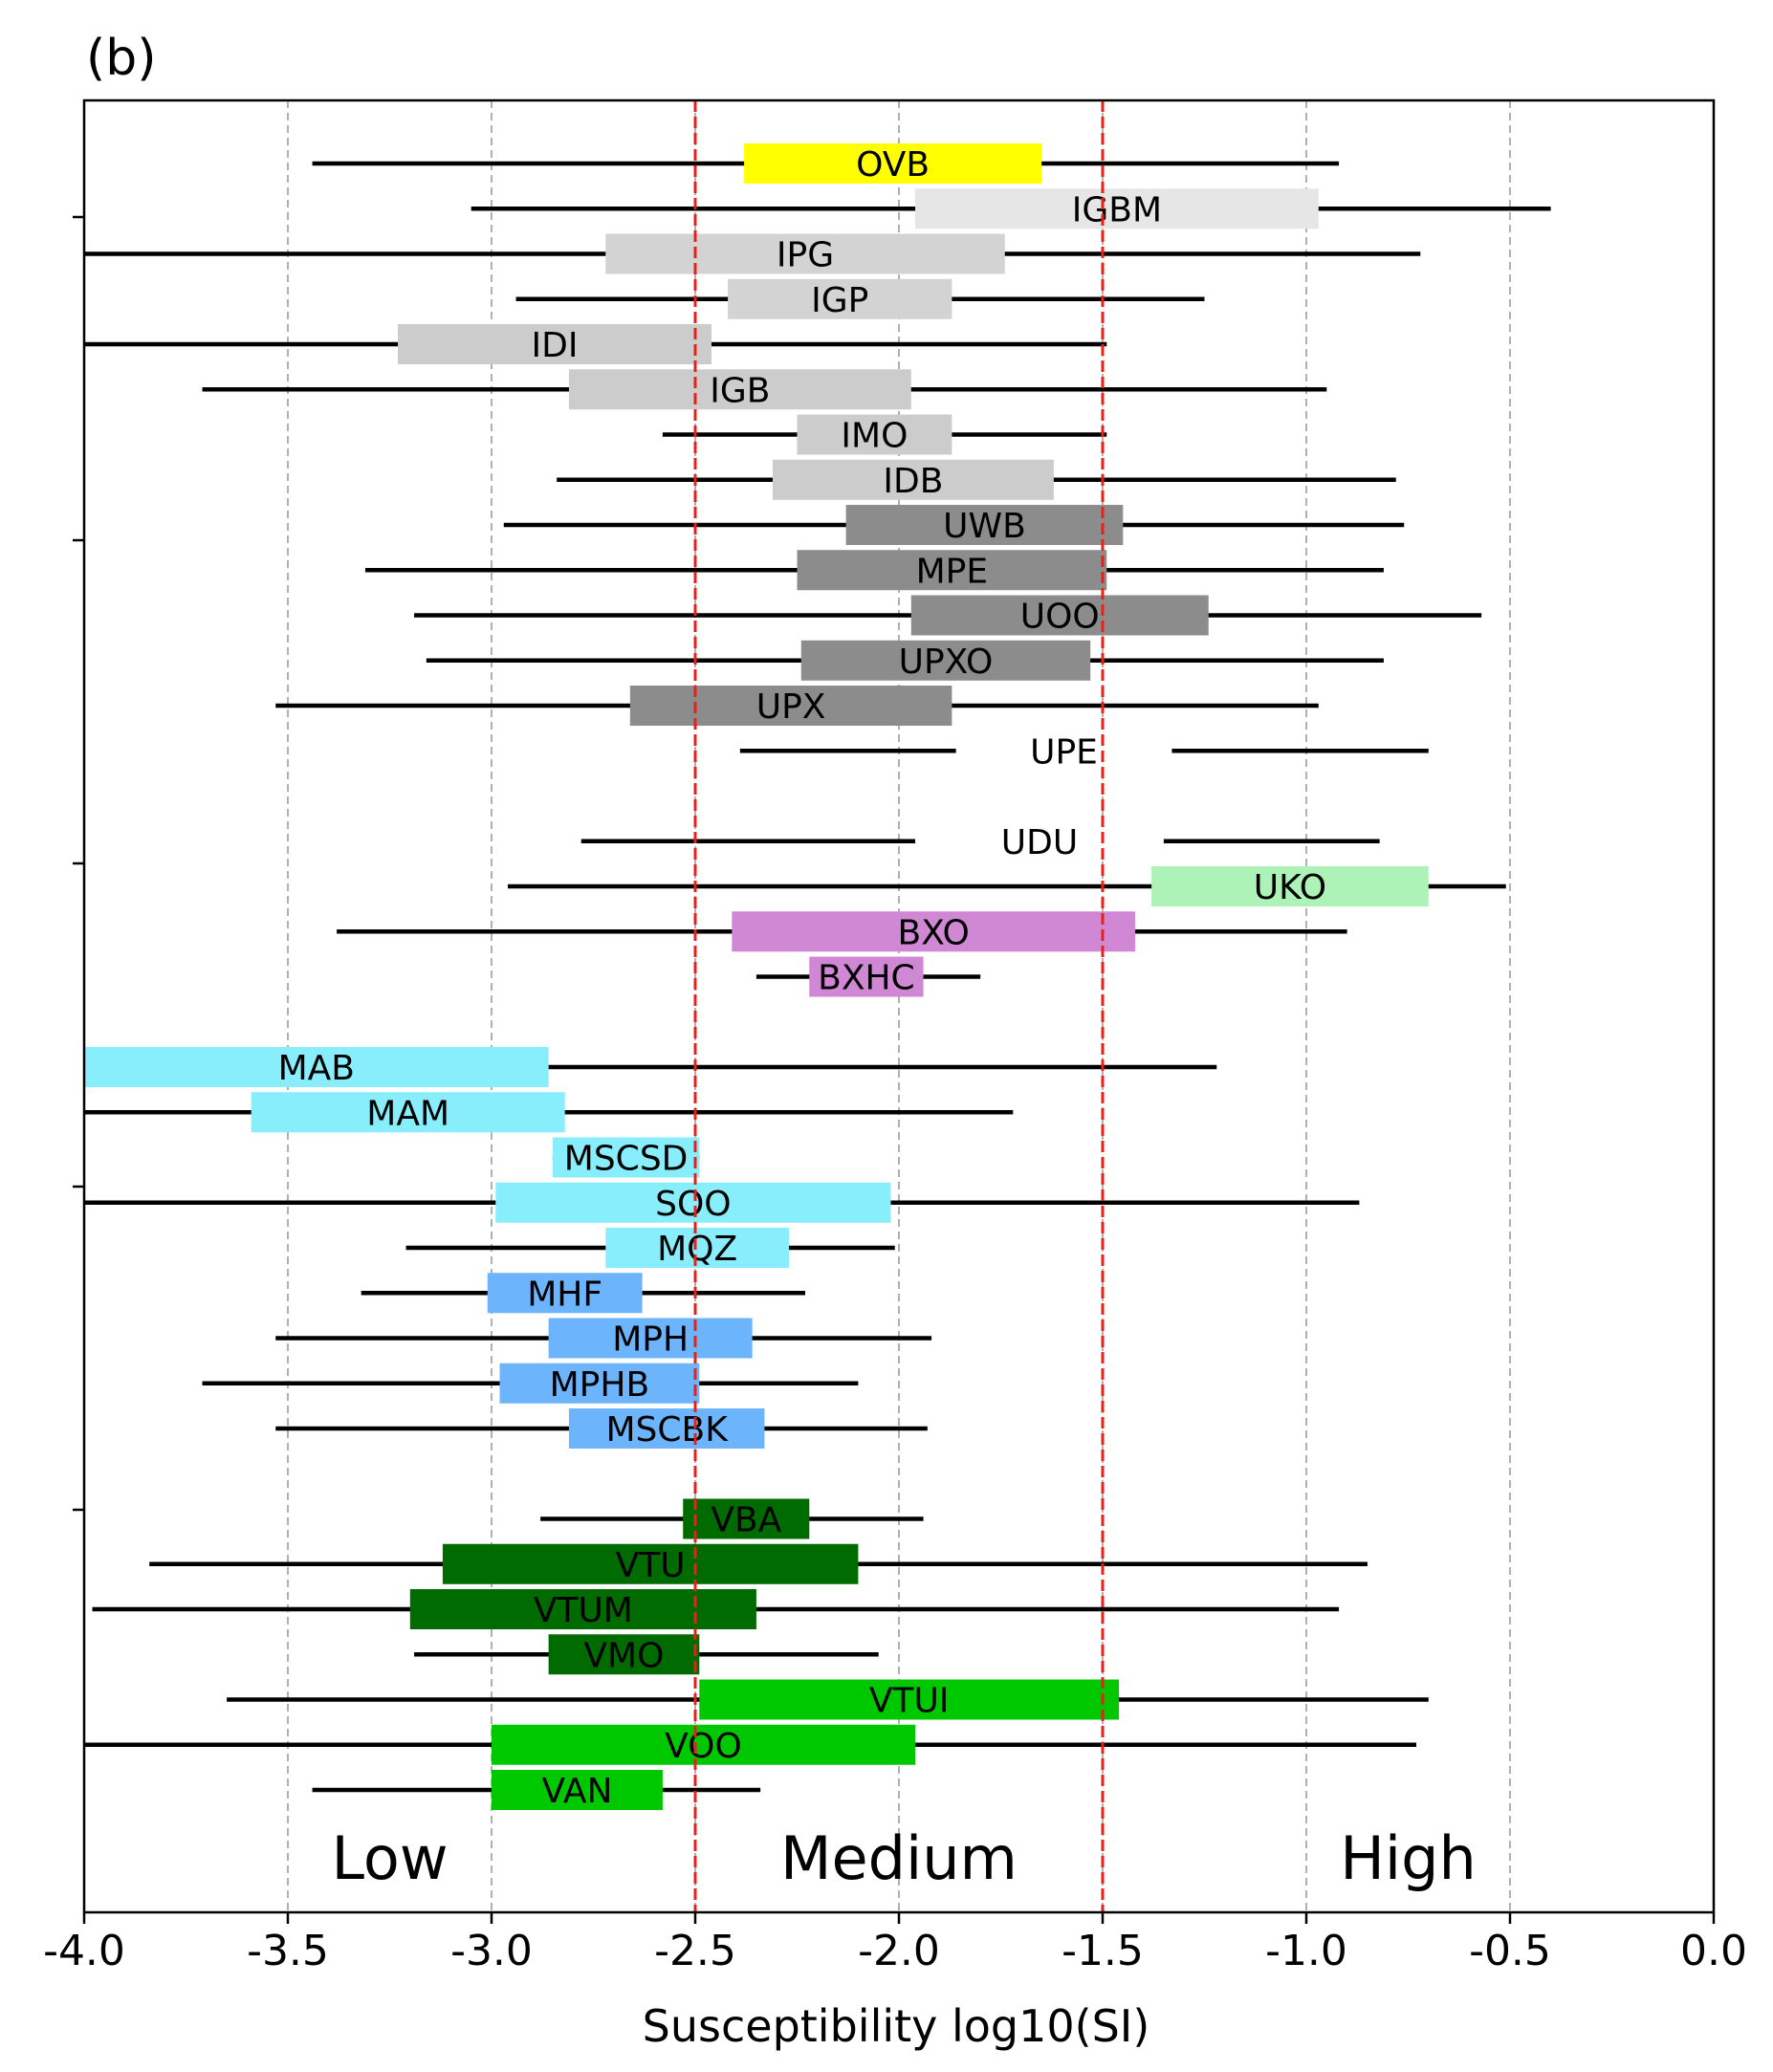  I want to click on x-axis-label: Susceptibility log10(SI), so click(896, 2026).